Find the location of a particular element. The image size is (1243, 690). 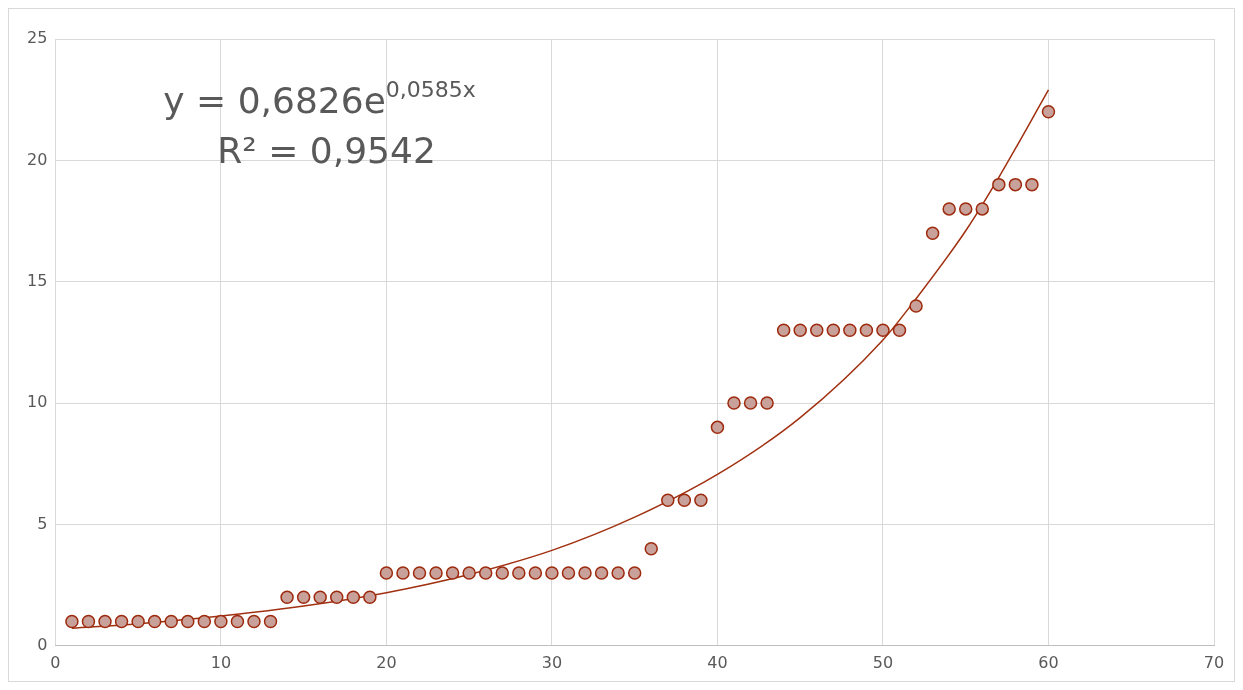

x-tick-label: 30 is located at coordinates (552, 662).